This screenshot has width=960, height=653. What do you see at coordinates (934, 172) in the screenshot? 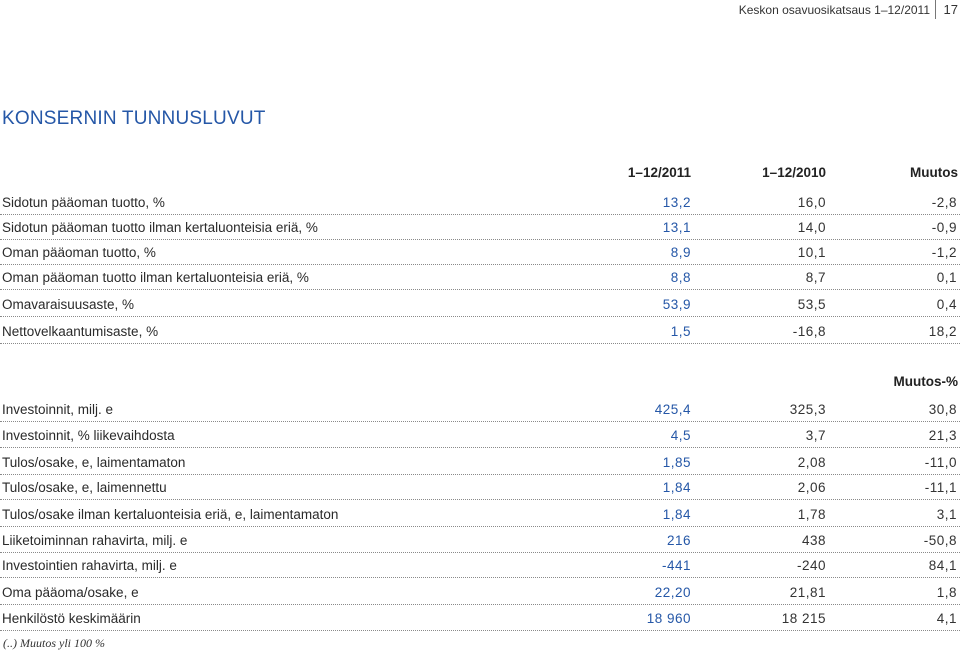
I see `column-header-change: Muutos` at bounding box center [934, 172].